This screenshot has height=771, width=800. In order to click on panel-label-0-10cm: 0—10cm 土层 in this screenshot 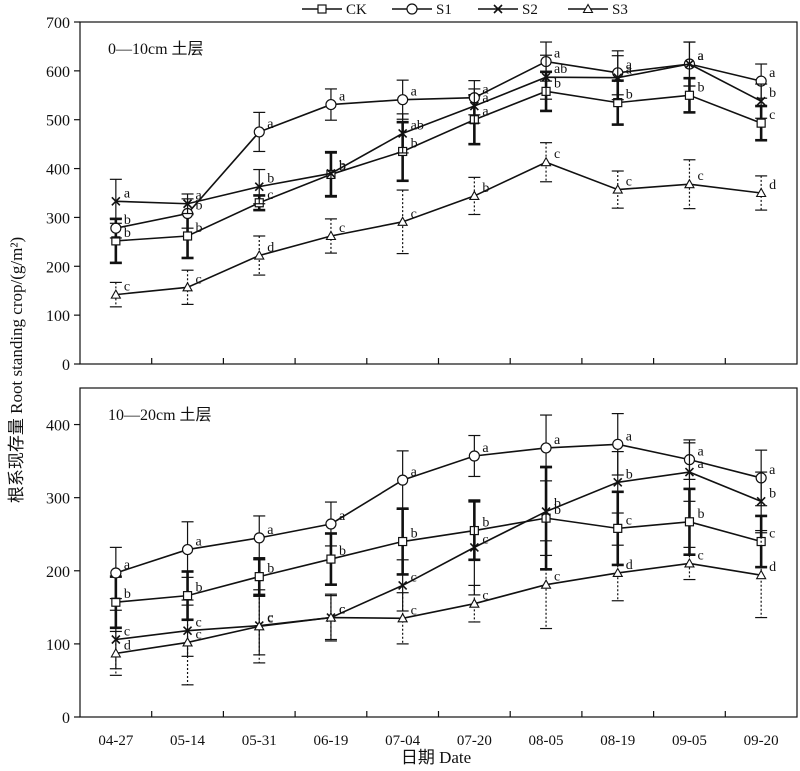, I will do `click(156, 49)`.